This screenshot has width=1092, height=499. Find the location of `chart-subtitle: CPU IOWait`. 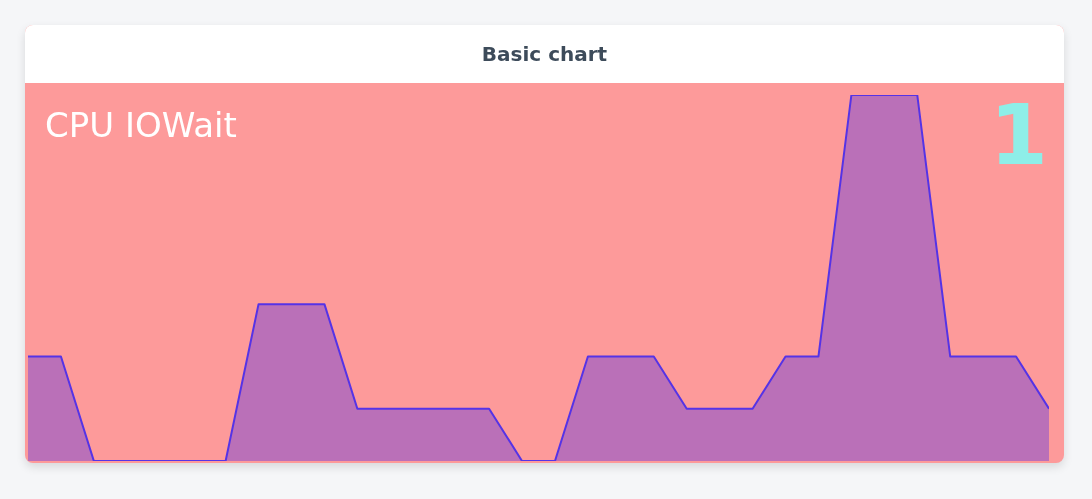

chart-subtitle: CPU IOWait is located at coordinates (141, 125).